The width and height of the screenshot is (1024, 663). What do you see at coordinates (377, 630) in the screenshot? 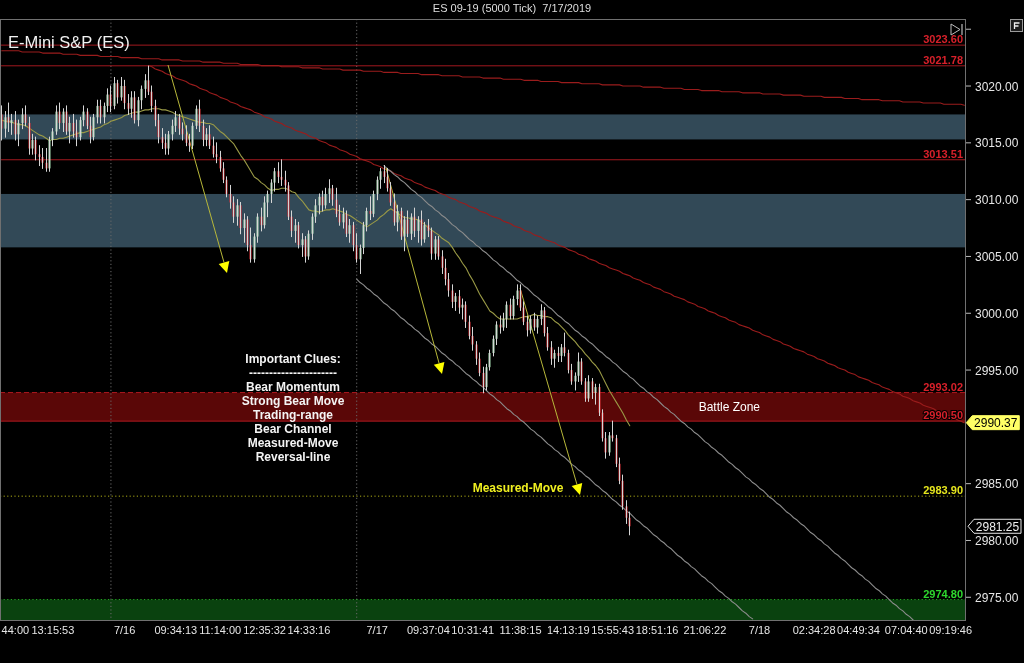
I see `x-tick-label: 7/17` at bounding box center [377, 630].